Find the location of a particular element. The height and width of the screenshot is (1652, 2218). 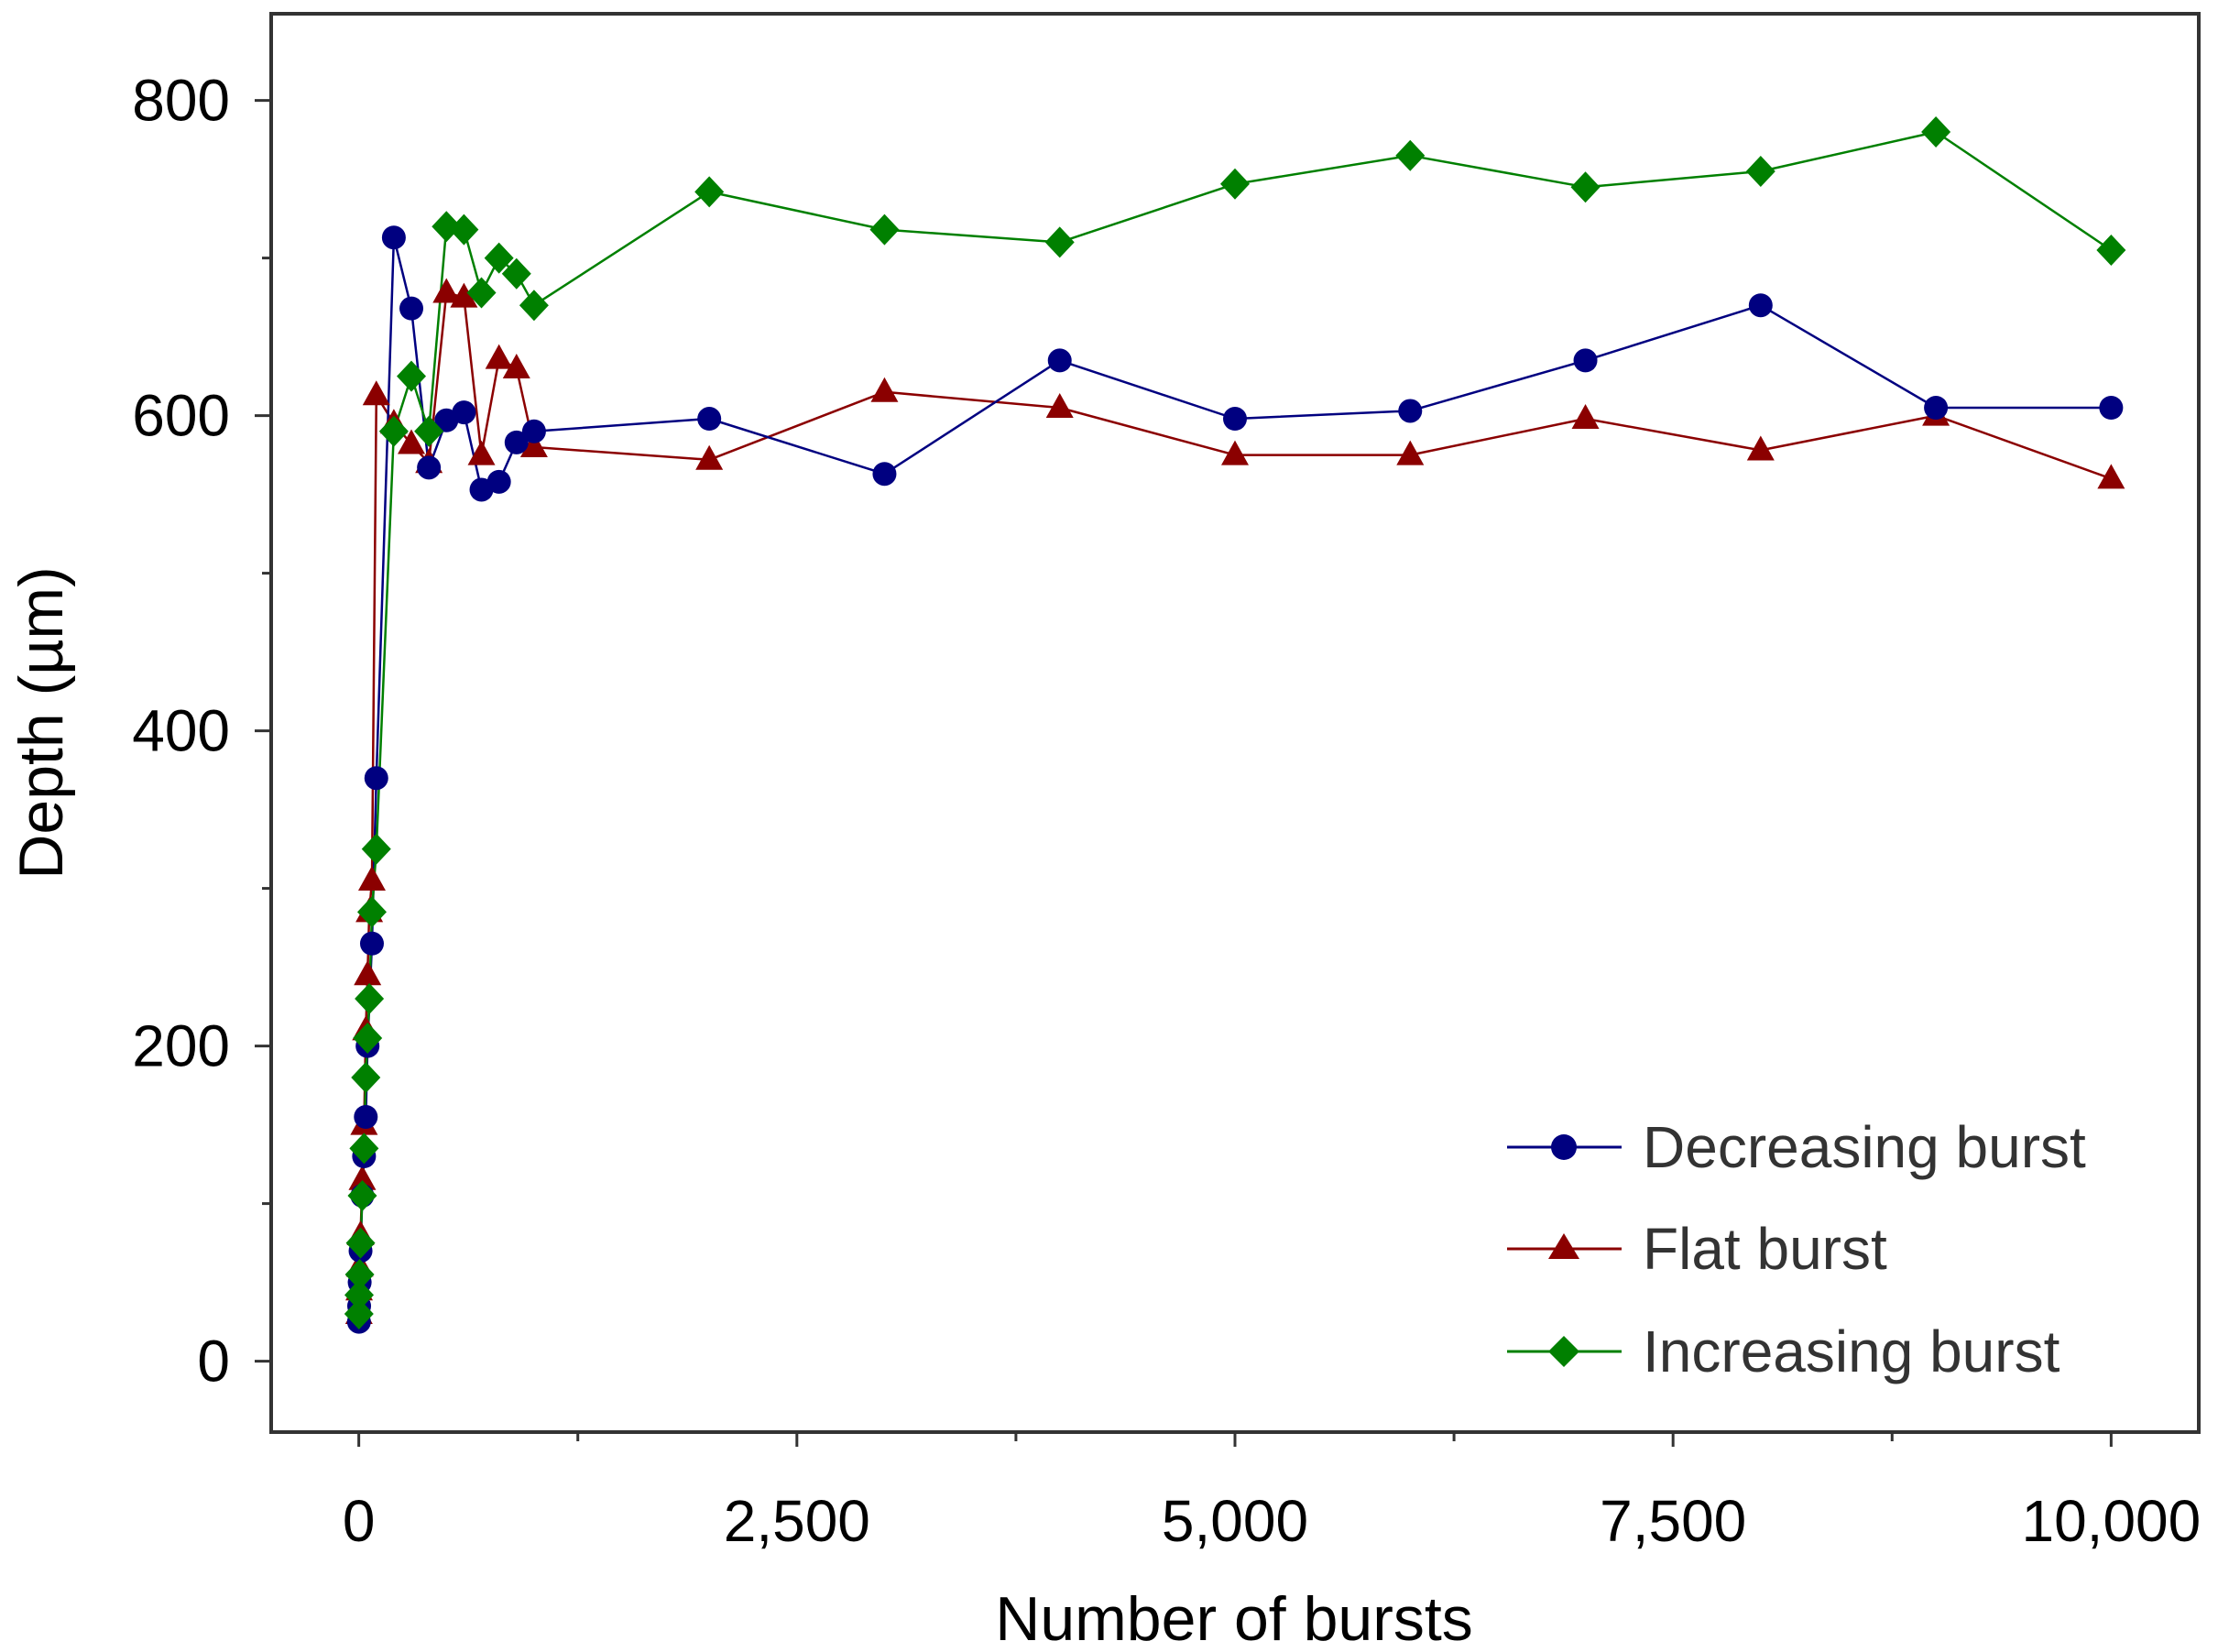

y-axis-title: Depth (µm) is located at coordinates (41, 722).